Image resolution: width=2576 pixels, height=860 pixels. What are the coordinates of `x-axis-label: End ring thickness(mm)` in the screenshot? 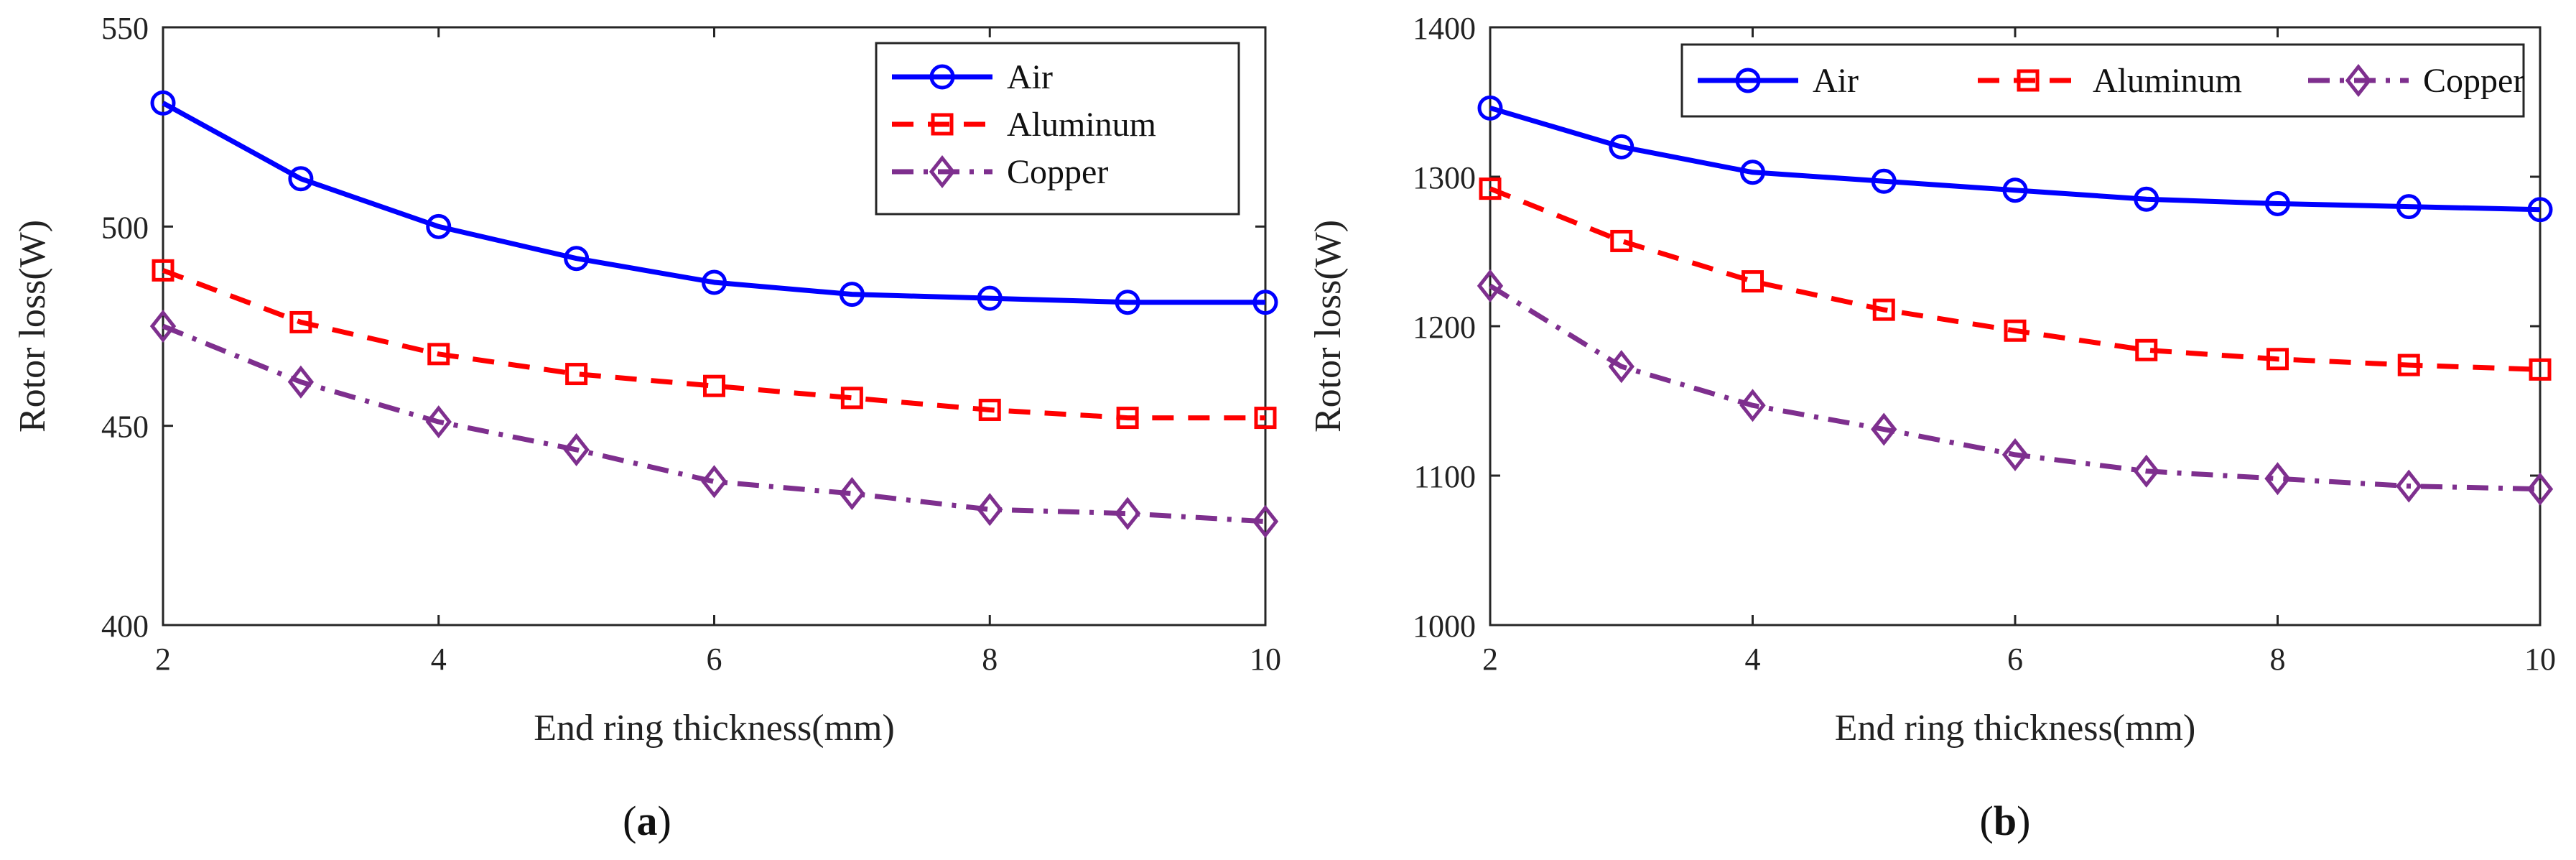 It's located at (2016, 728).